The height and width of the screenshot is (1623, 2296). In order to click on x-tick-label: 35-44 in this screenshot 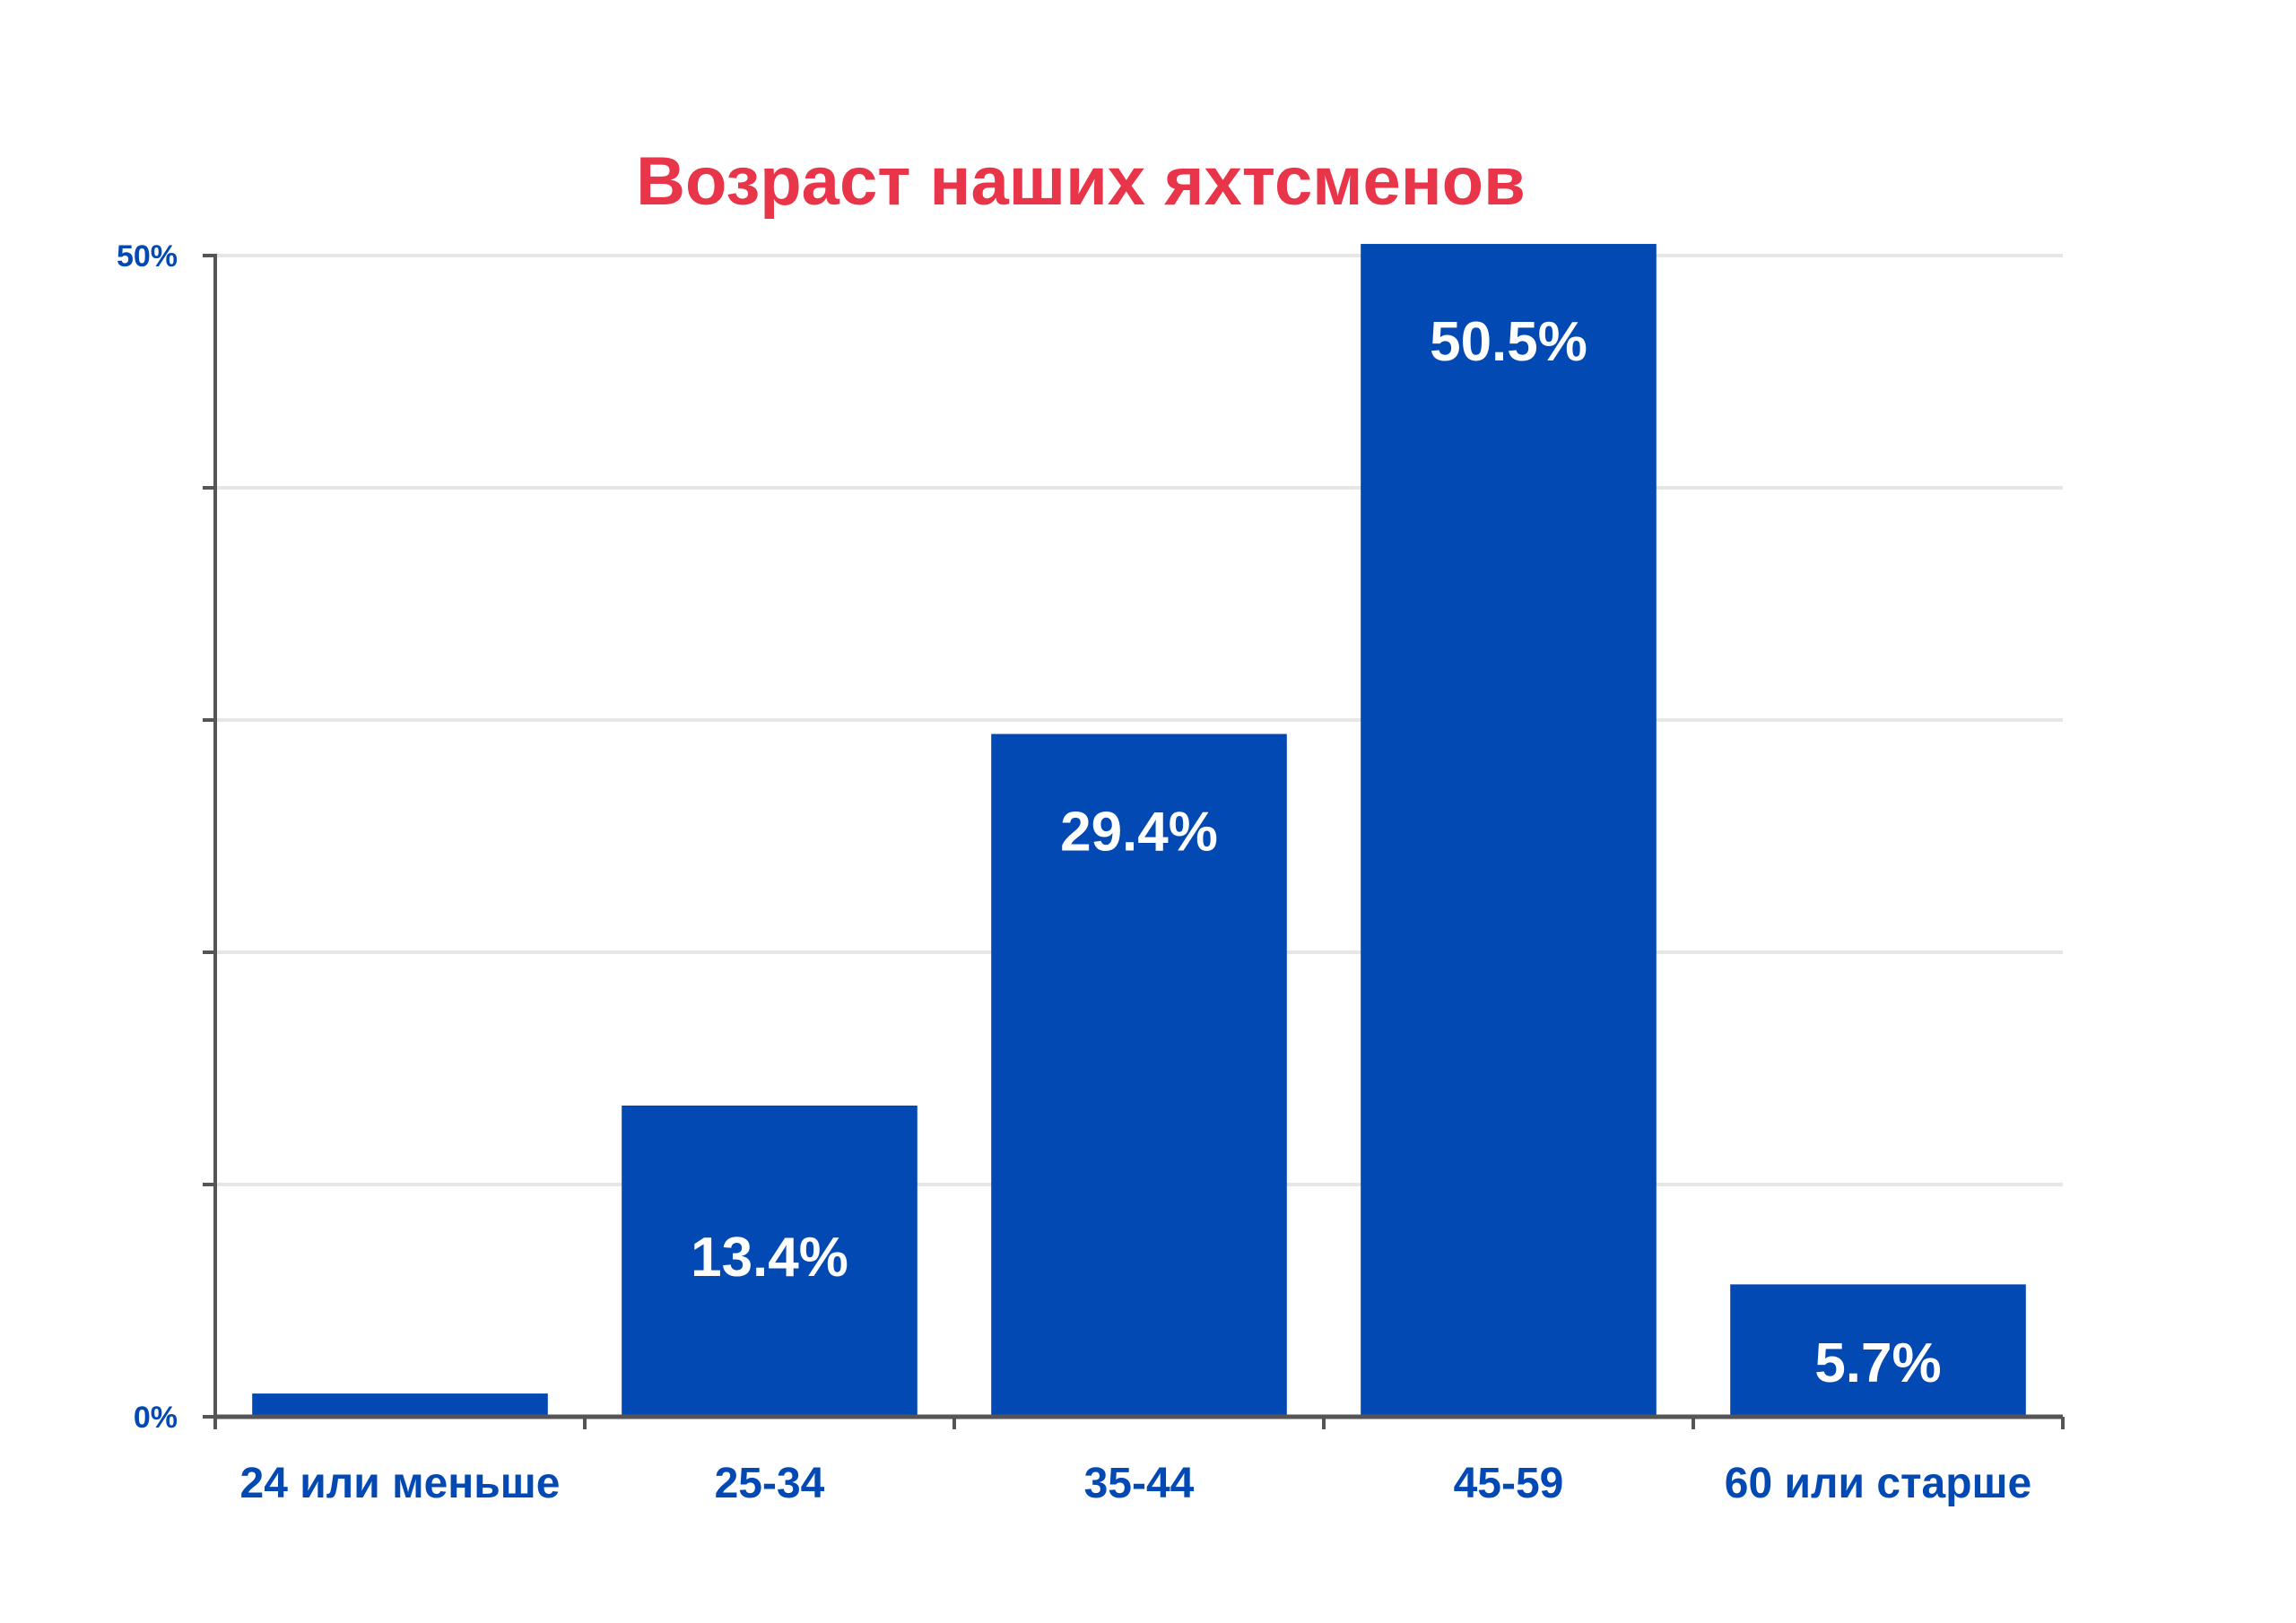, I will do `click(1139, 1483)`.